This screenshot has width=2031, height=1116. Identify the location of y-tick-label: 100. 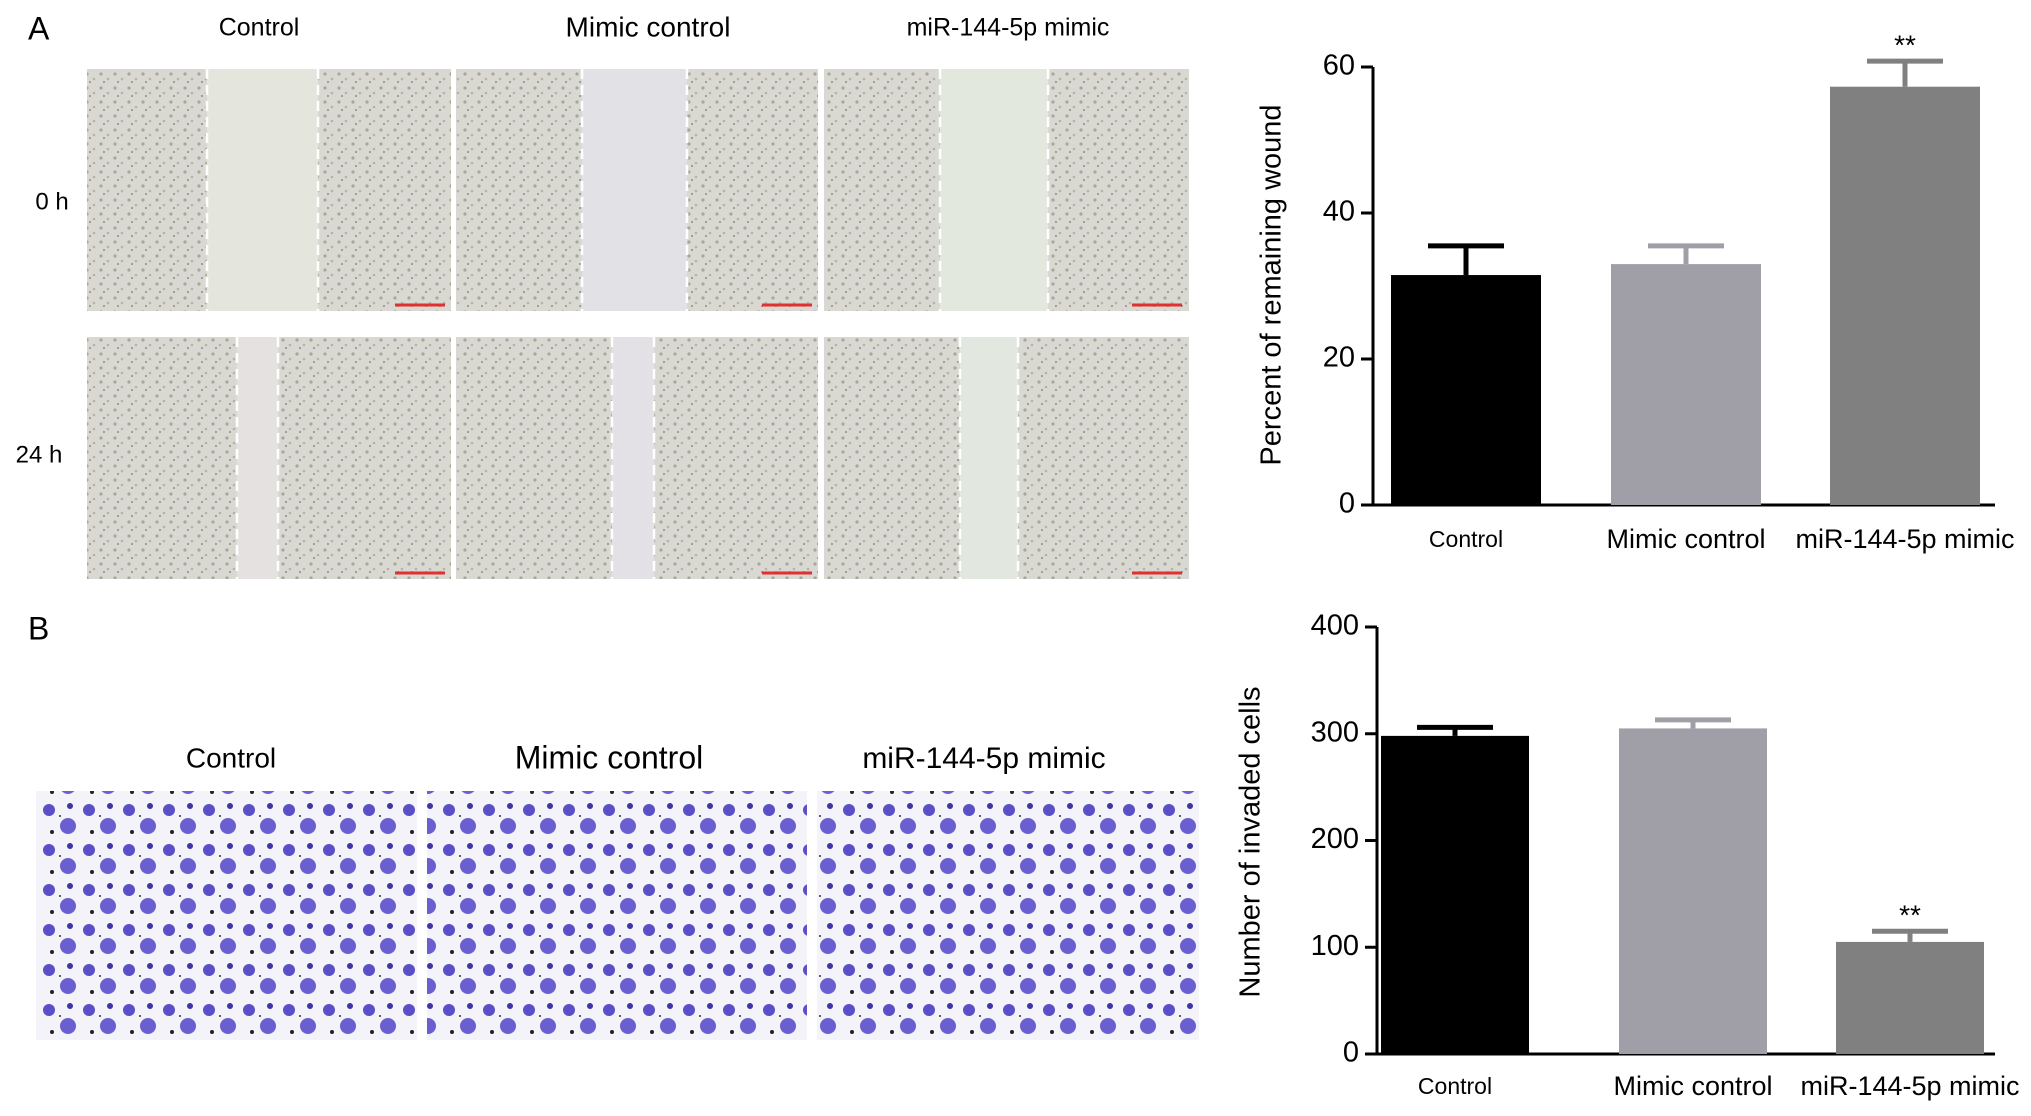
(1335, 946).